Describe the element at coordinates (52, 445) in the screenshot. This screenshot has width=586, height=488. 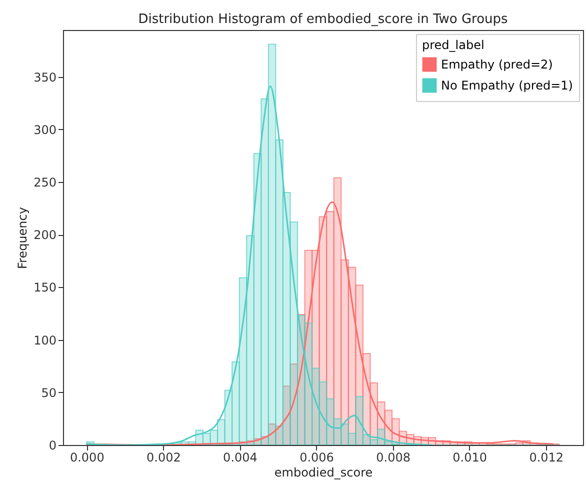
I see `y-tick-label: 0` at that location.